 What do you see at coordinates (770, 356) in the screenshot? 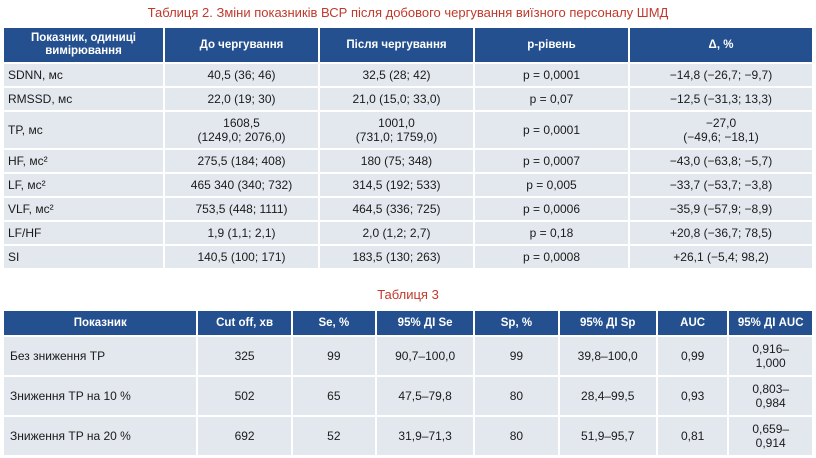
I see `cell-auc-ci: 0,916– 1,000` at bounding box center [770, 356].